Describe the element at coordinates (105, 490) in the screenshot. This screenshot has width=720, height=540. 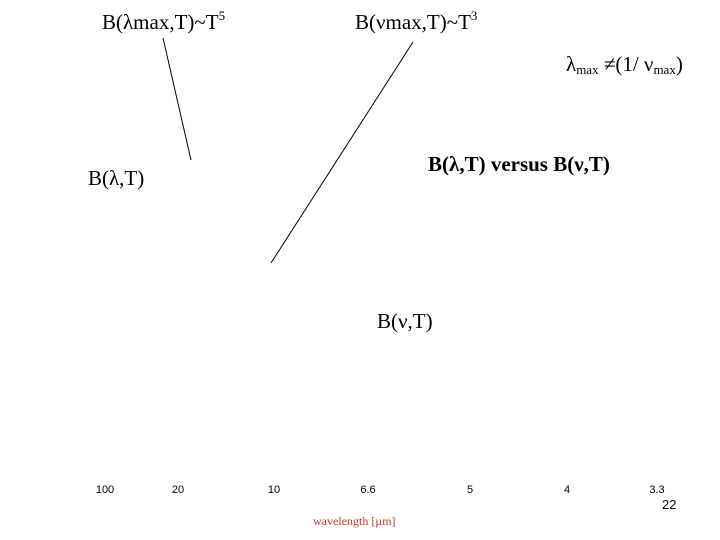
I see `tick-label: 100` at that location.